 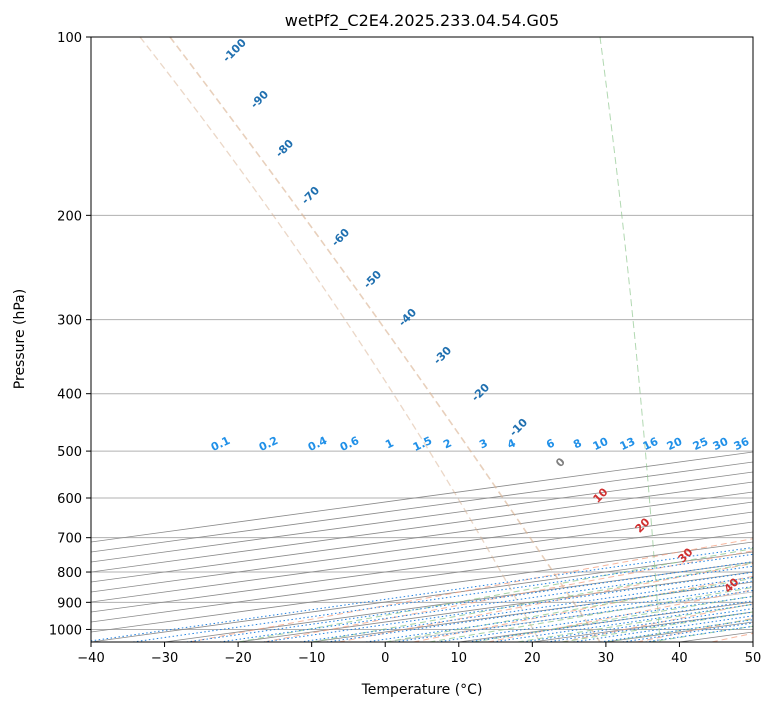 I want to click on y-axis-ticks: 100 200 300 400 500 600 700 800 900 1000, so click(x=70, y=334).